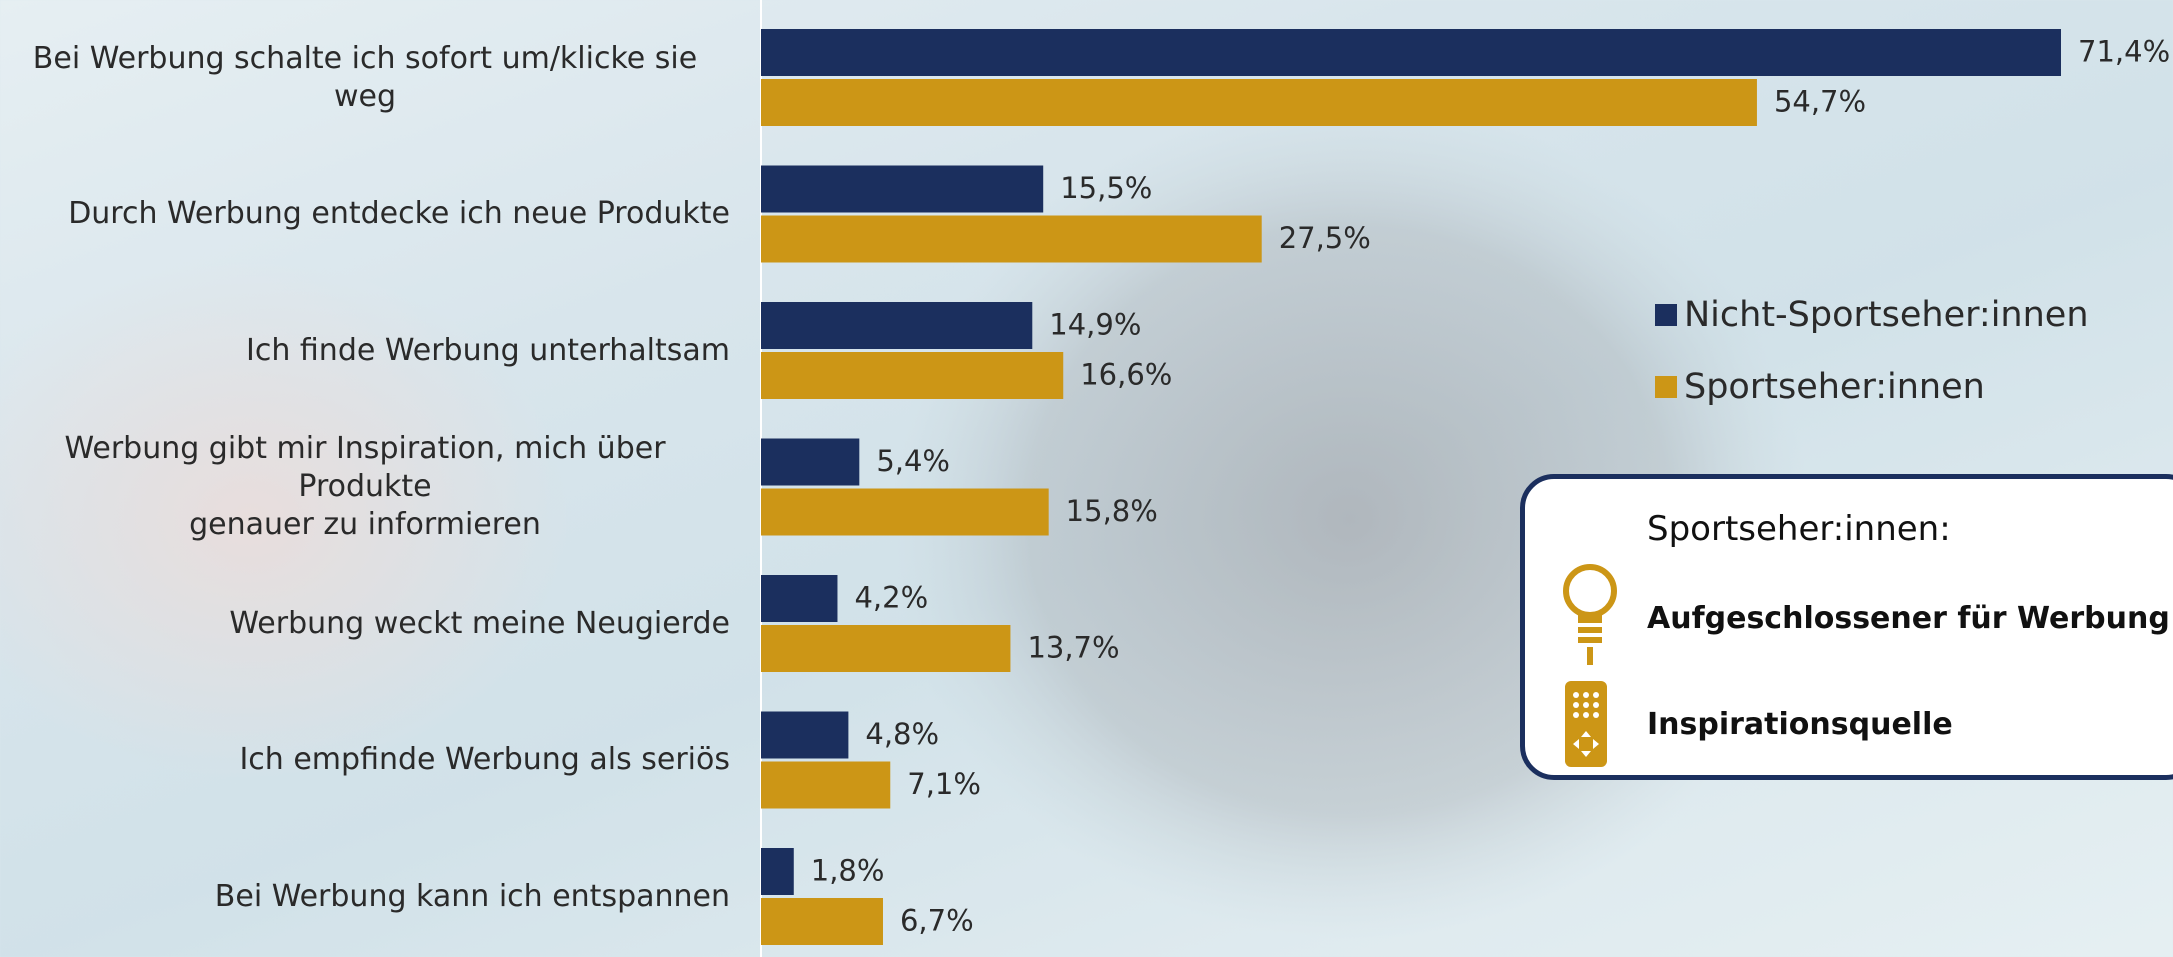 This screenshot has height=957, width=2173. I want to click on category-label: Bei Werbung kann ich entspannen, so click(472, 896).